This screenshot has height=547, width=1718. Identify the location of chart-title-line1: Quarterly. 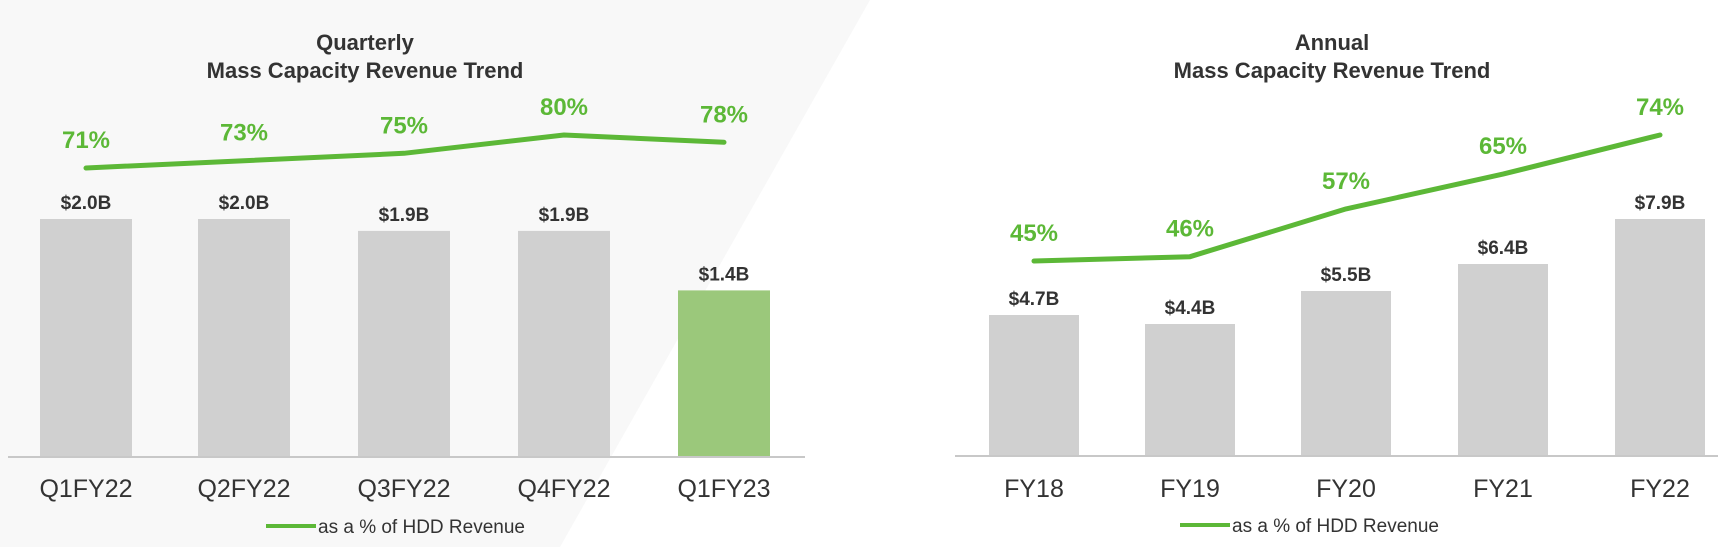
(365, 42).